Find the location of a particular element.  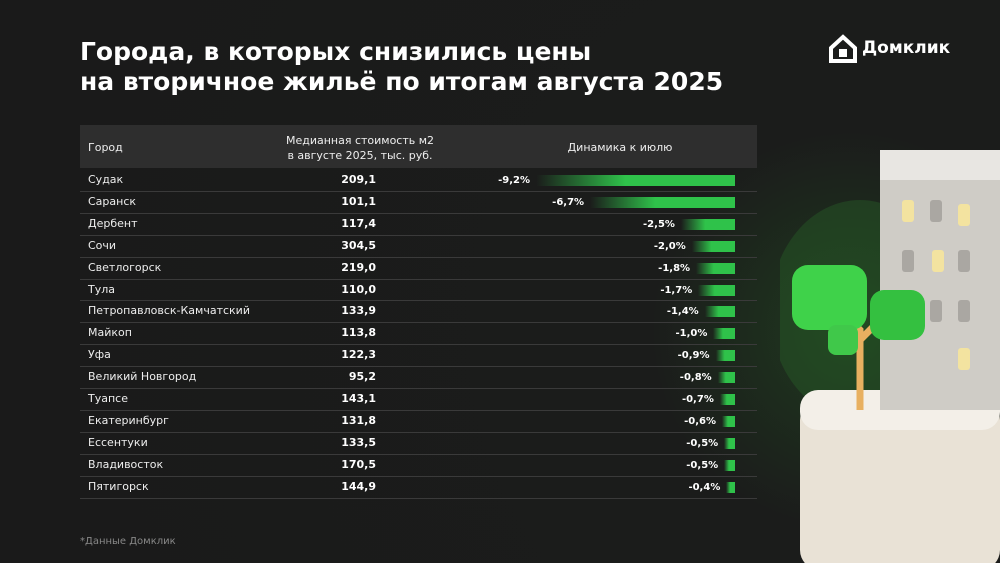

city: Владивосток is located at coordinates (126, 464).